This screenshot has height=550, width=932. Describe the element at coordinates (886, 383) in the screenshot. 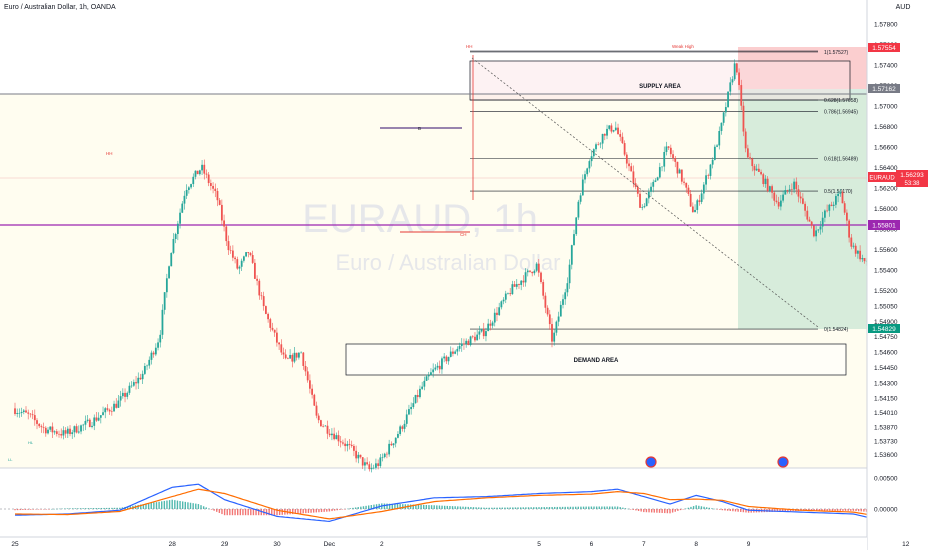

I see `price-tick-label: 1.54300` at that location.